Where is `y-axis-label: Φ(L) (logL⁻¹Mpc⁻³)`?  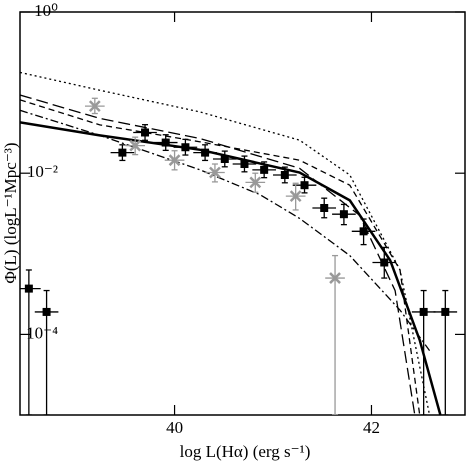
y-axis-label: Φ(L) (logL⁻¹Mpc⁻³) is located at coordinates (10, 212).